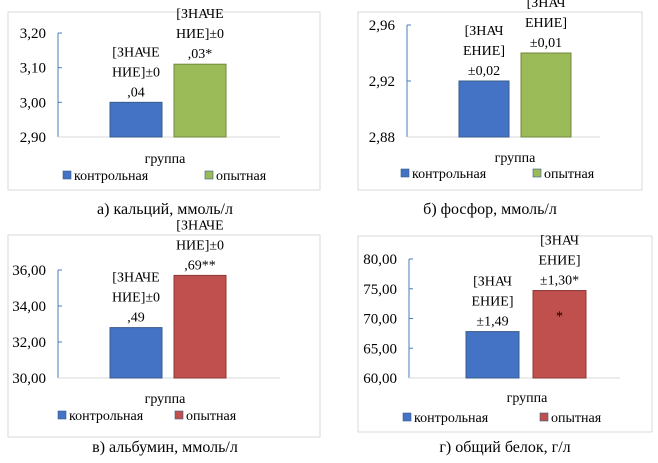  I want to click on y-tick-label: 65,00, so click(380, 349).